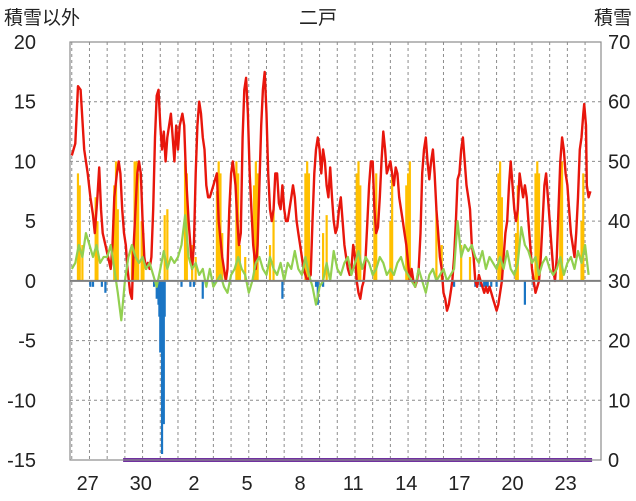 This screenshot has height=501, width=636. What do you see at coordinates (21, 461) in the screenshot?
I see `left-tick-label: -15` at bounding box center [21, 461].